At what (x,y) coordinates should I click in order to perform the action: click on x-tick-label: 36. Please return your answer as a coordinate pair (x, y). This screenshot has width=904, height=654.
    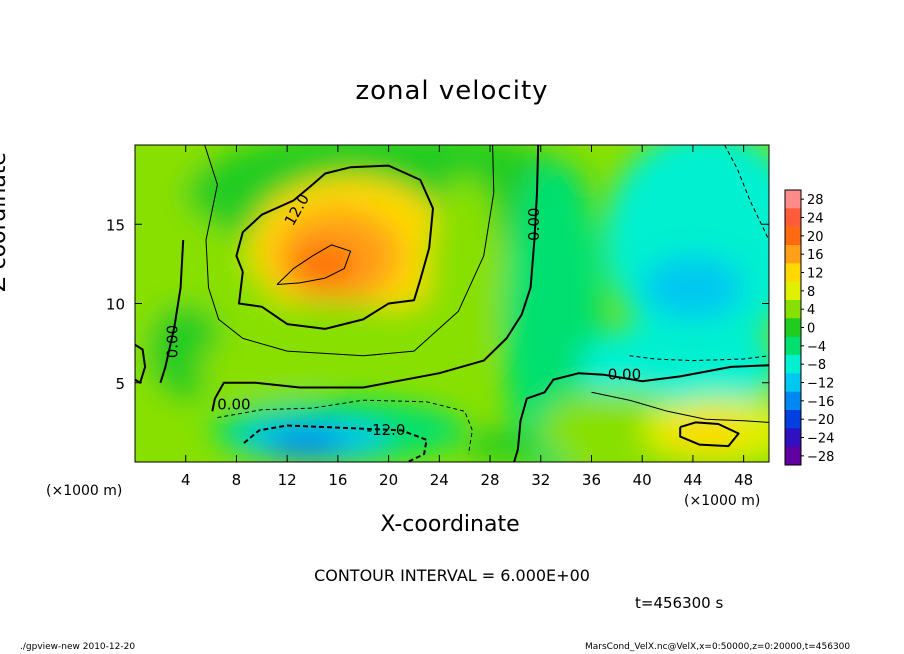
    Looking at the image, I should click on (591, 480).